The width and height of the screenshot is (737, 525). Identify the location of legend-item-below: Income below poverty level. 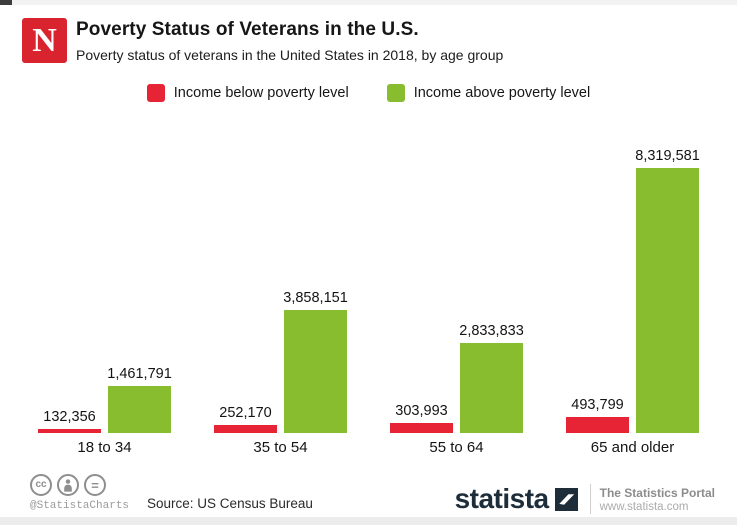
(247, 93).